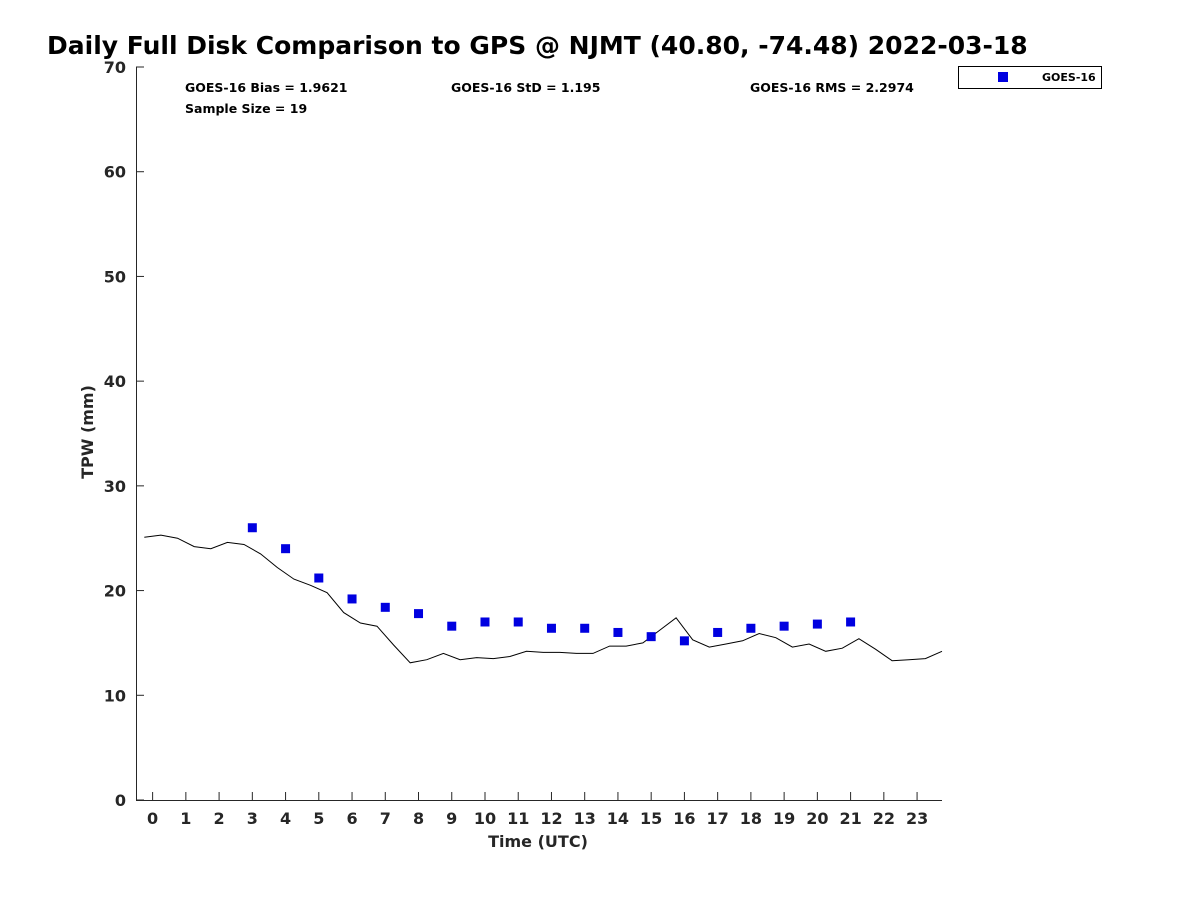 This screenshot has width=1200, height=900. Describe the element at coordinates (87, 432) in the screenshot. I see `y-axis-label: TPW (mm)` at that location.